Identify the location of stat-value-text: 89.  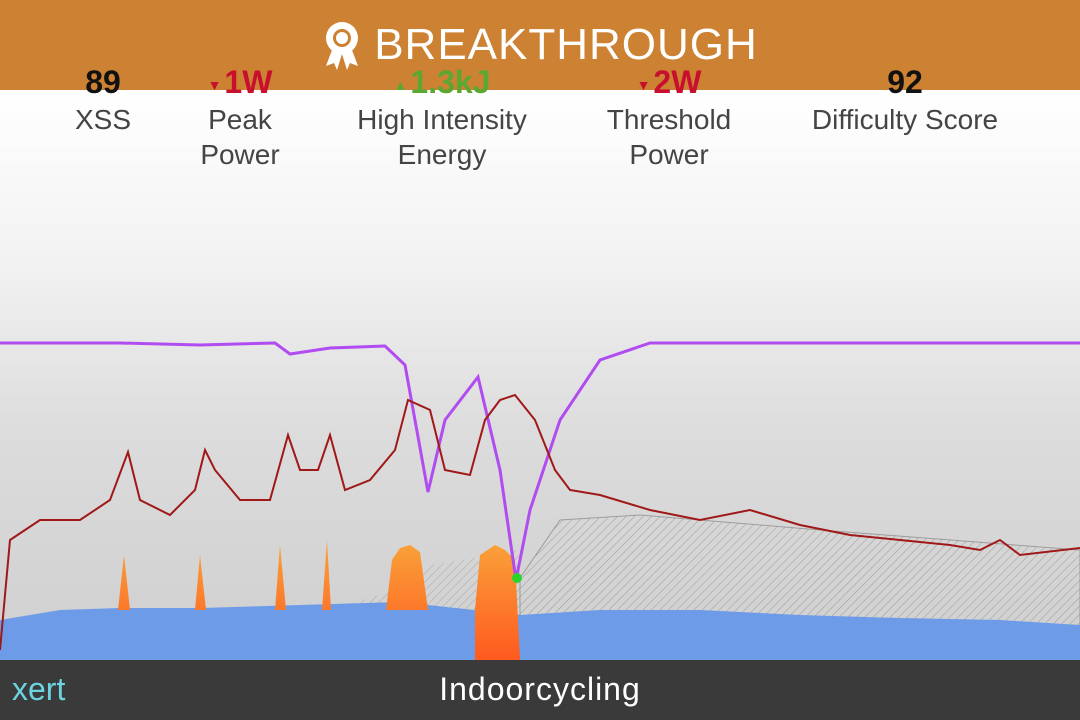
(103, 82).